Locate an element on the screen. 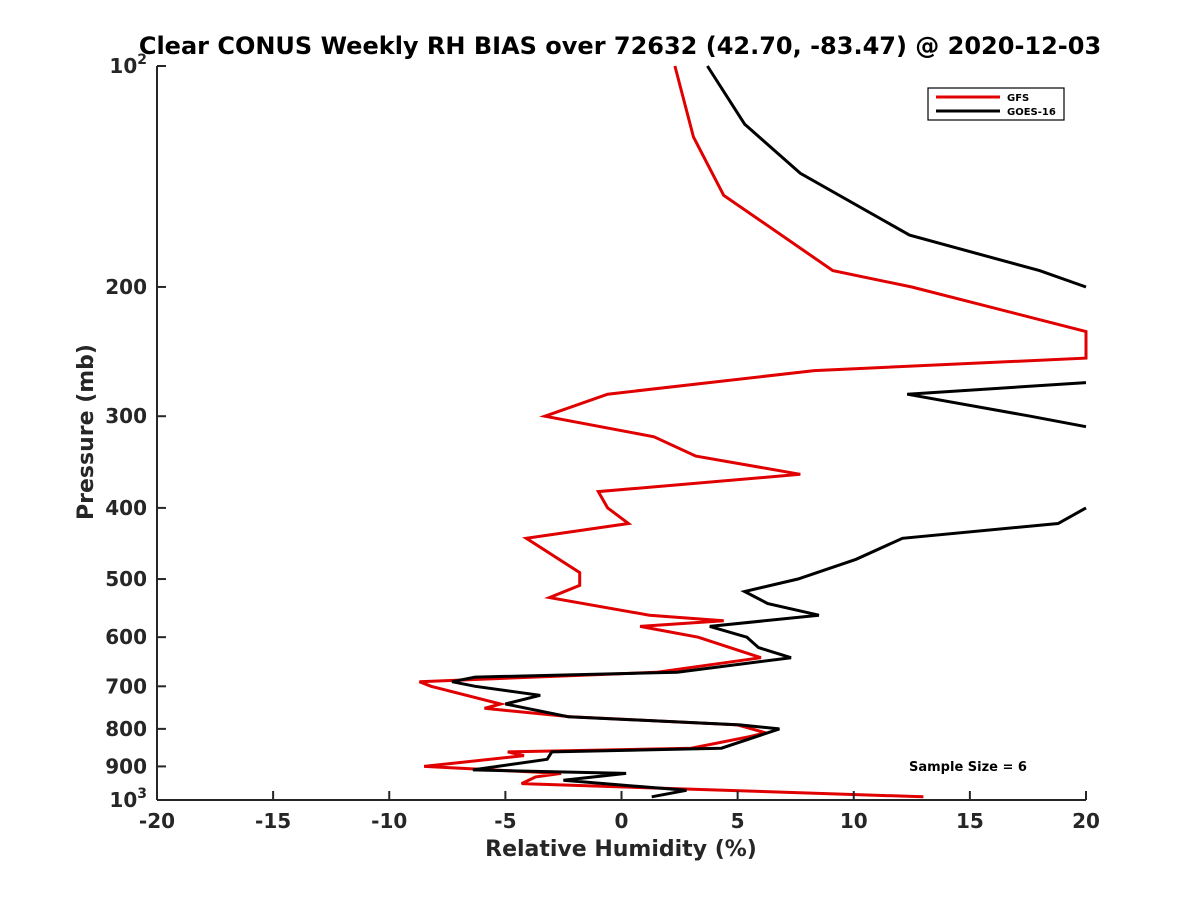 The image size is (1200, 900). x-tick-label: 10 is located at coordinates (854, 821).